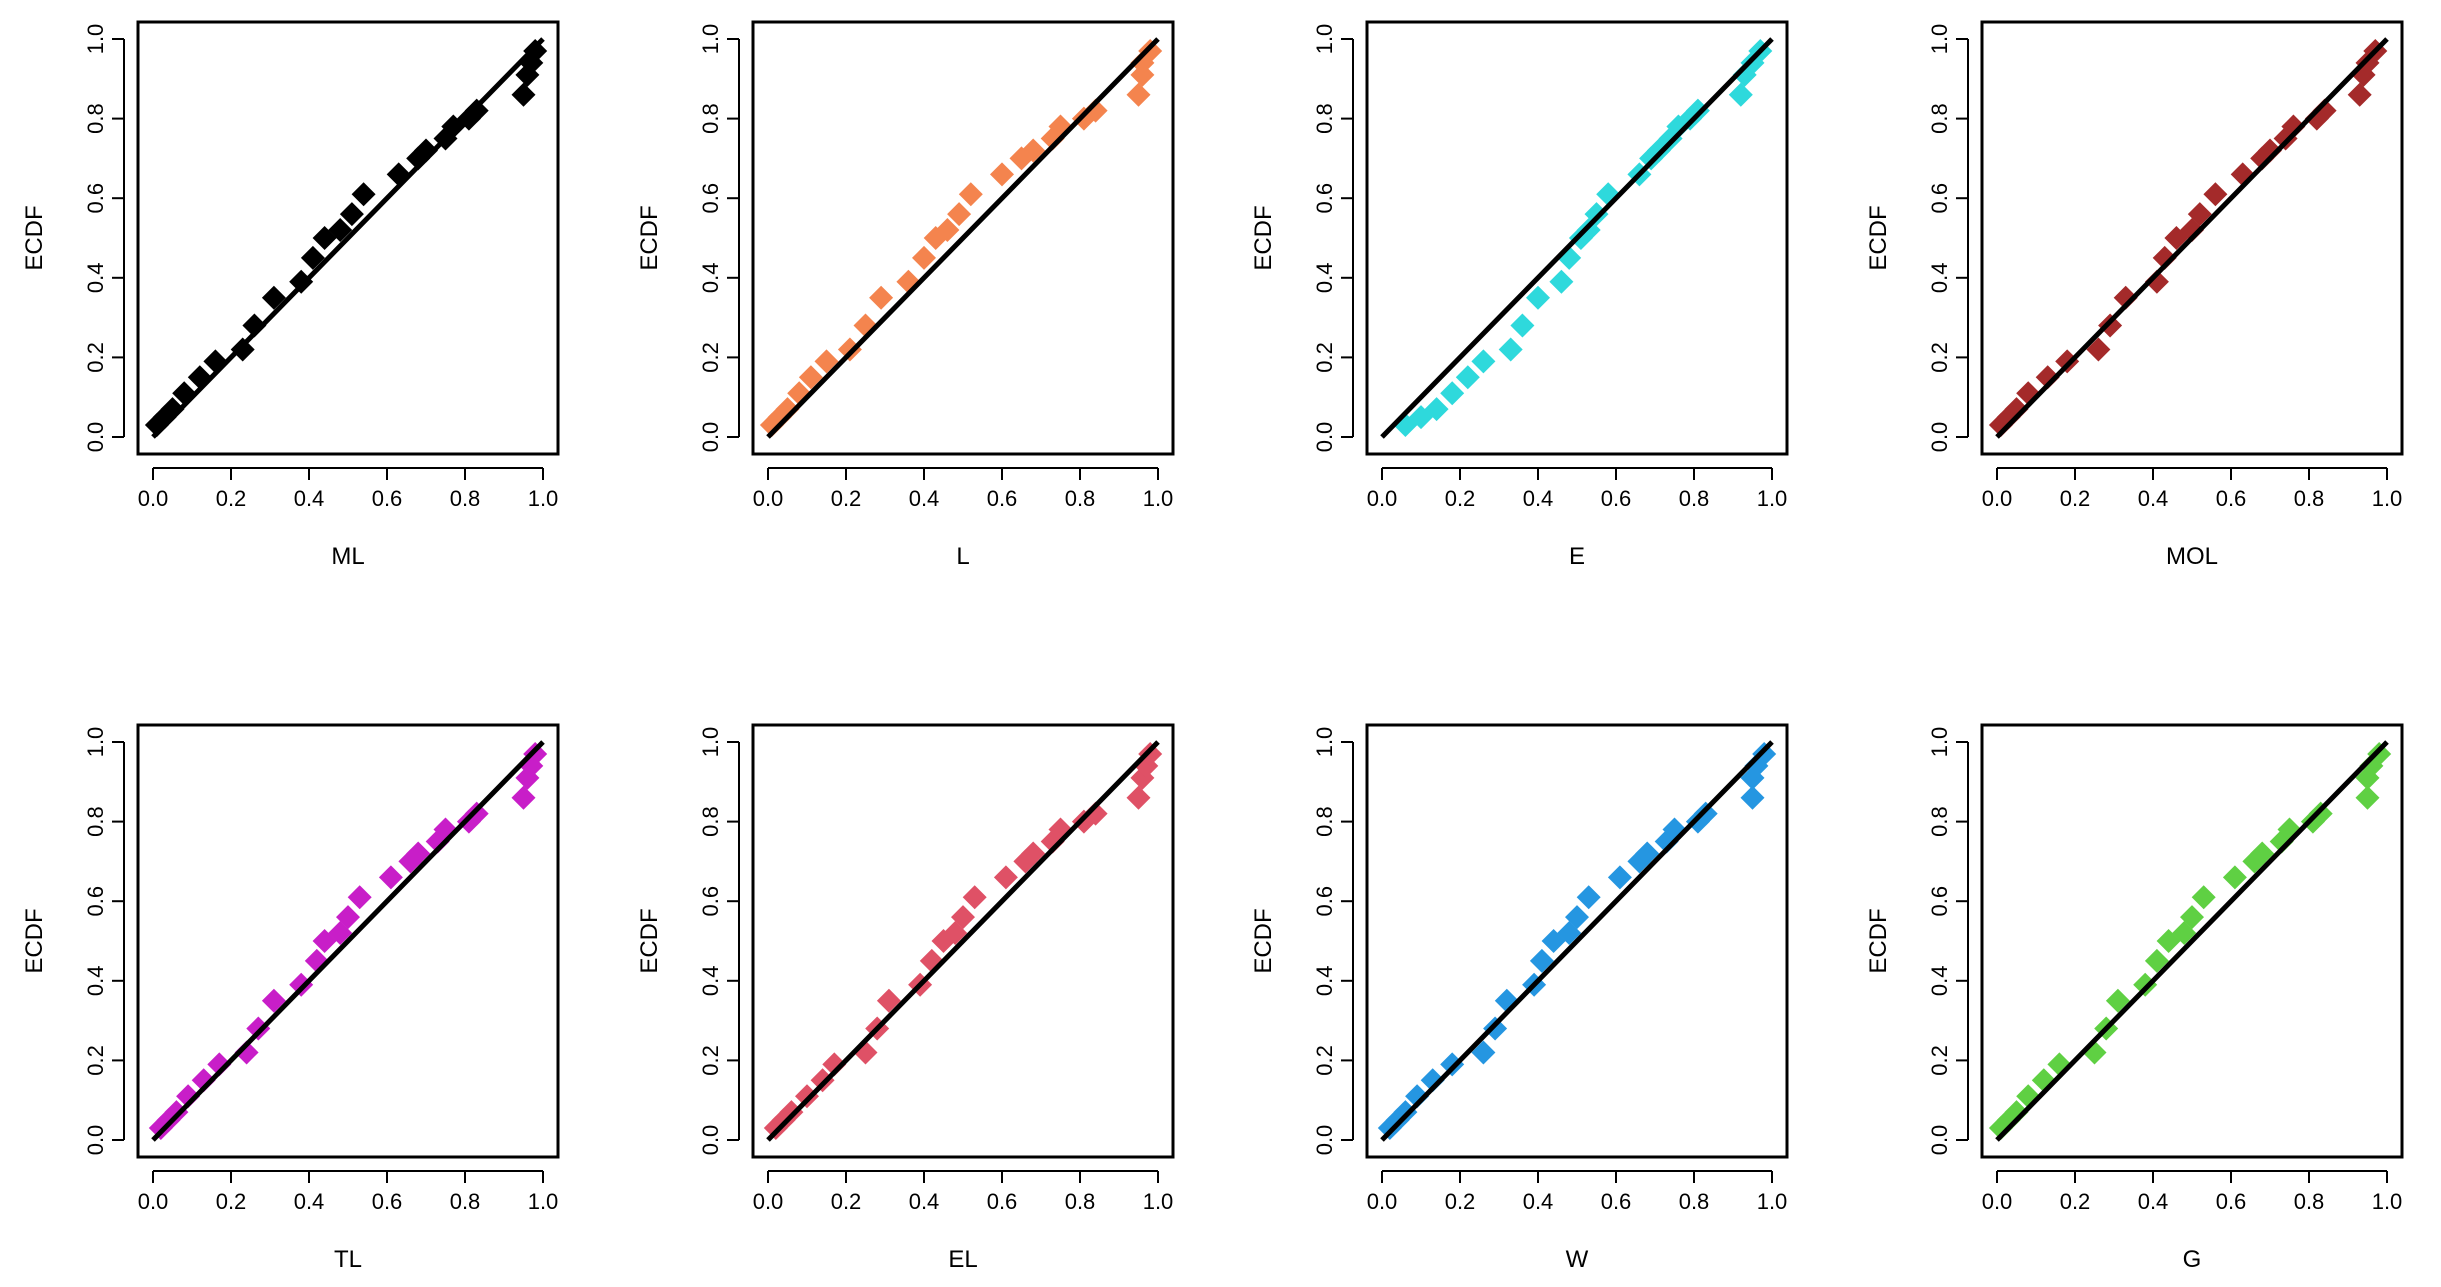 The width and height of the screenshot is (2441, 1287). Describe the element at coordinates (1577, 556) in the screenshot. I see `x-axis-title: E` at that location.